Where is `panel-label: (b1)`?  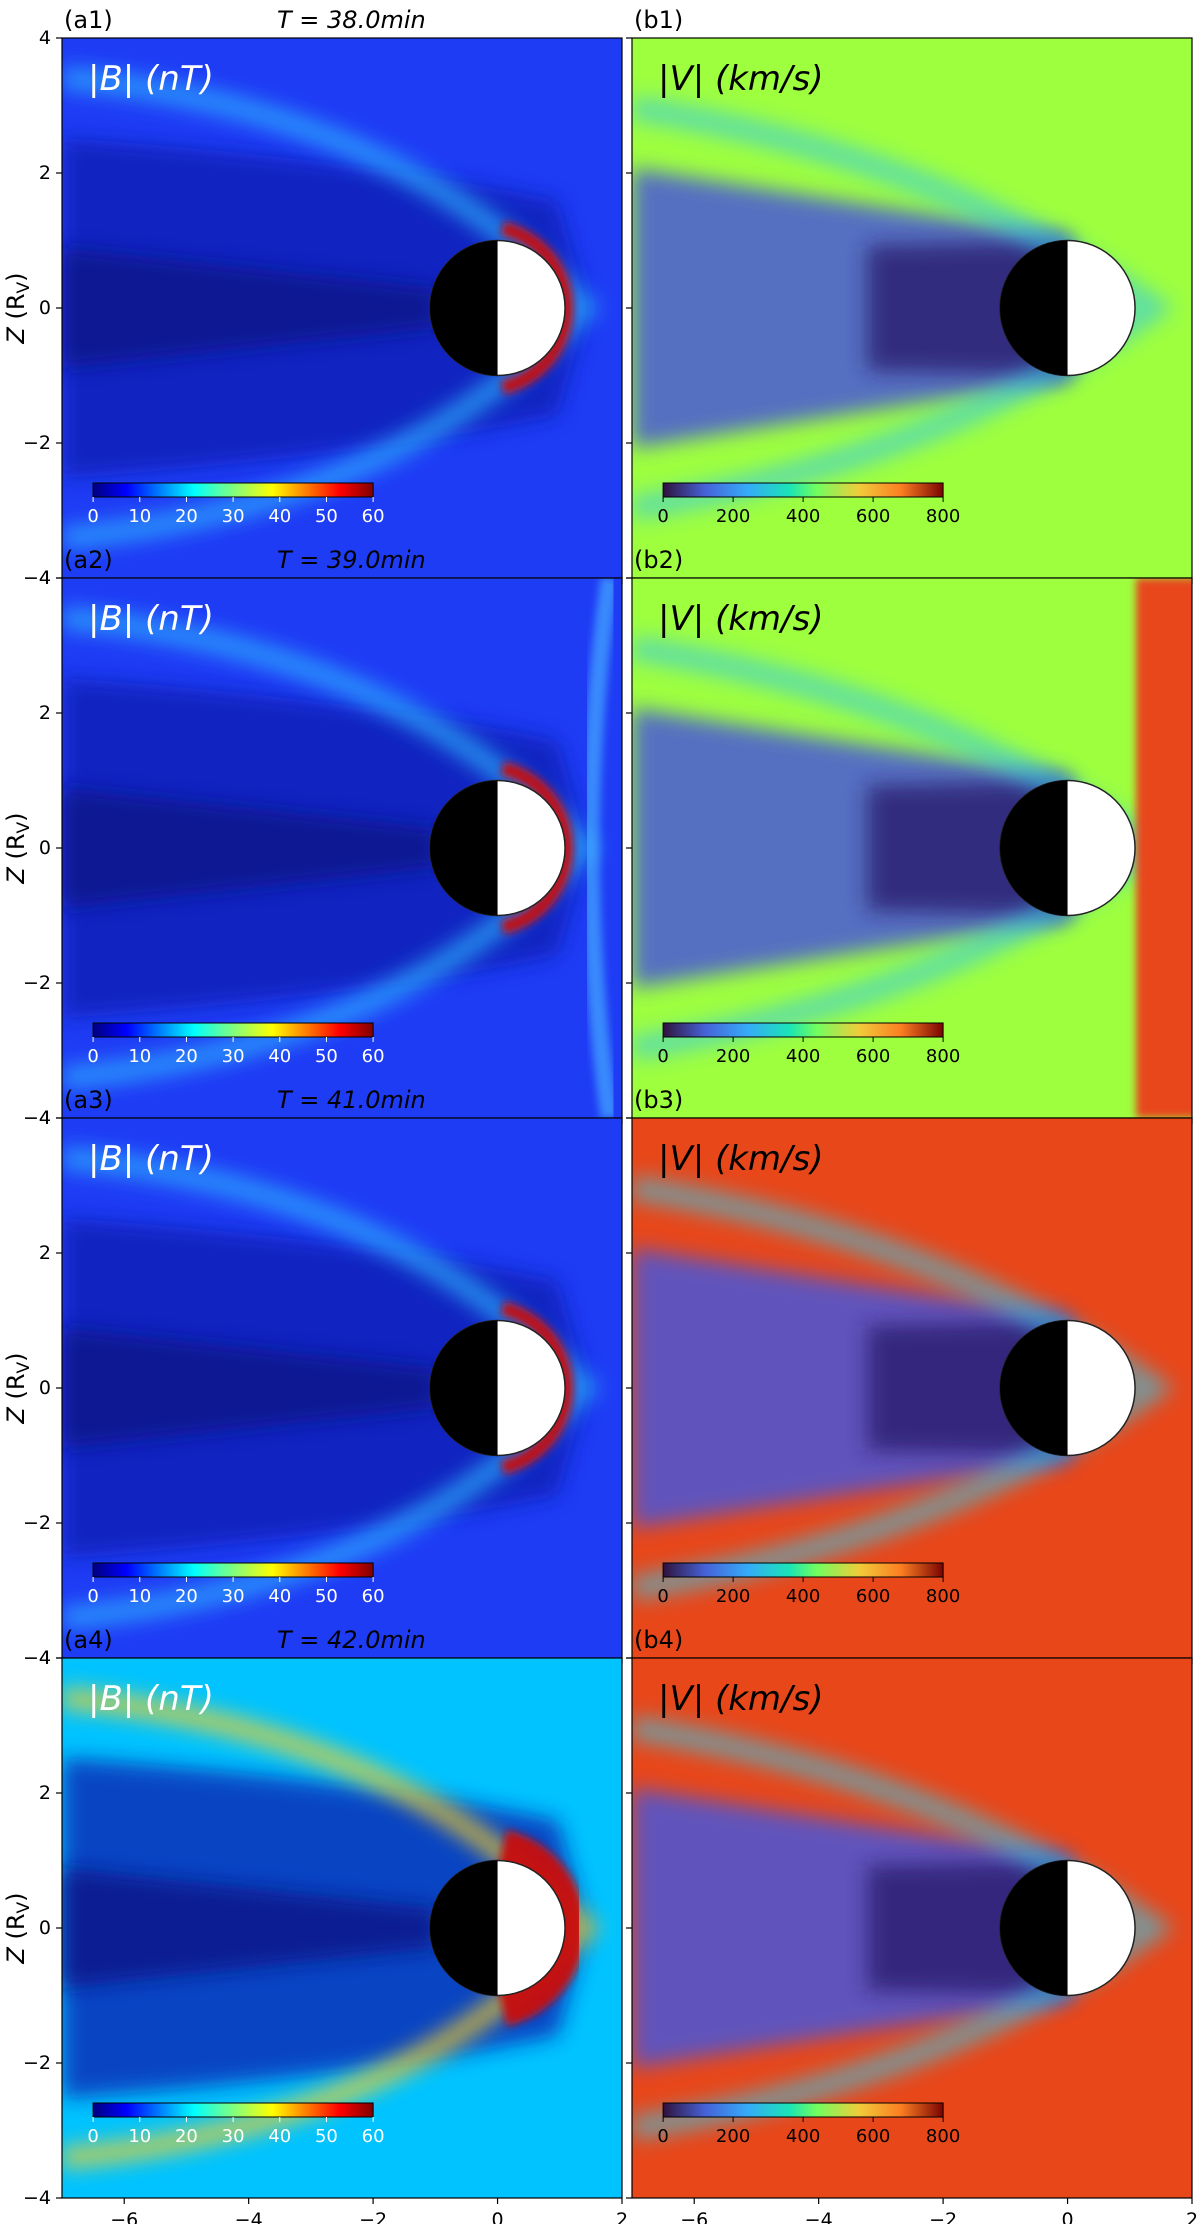
panel-label: (b1) is located at coordinates (658, 20).